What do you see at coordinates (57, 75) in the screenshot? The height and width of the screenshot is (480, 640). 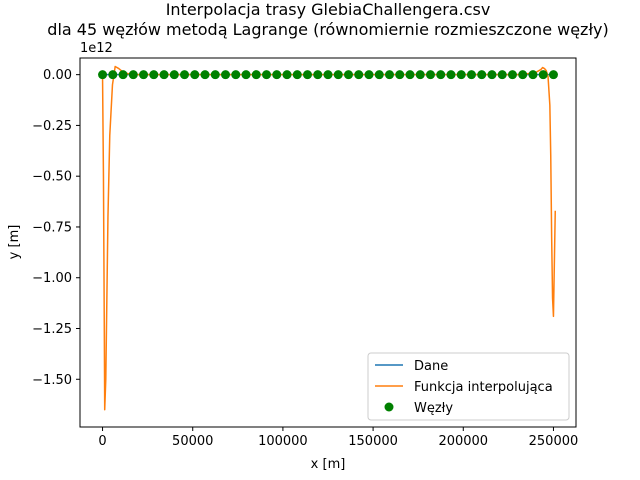 I see `y-tick-label: 0.00` at bounding box center [57, 75].